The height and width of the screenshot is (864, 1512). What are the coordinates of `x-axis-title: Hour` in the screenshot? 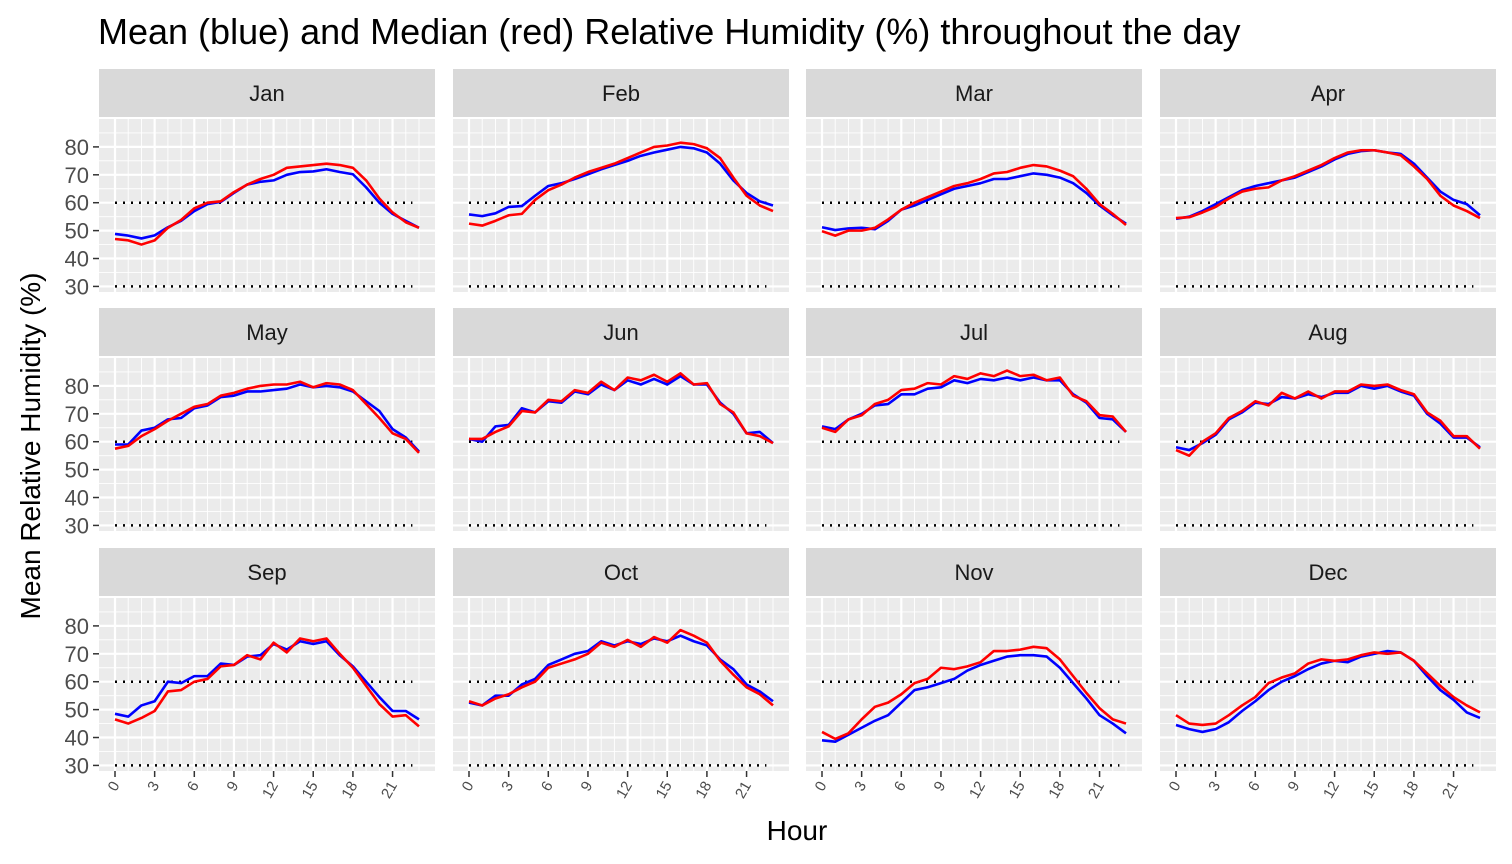 It's located at (797, 830).